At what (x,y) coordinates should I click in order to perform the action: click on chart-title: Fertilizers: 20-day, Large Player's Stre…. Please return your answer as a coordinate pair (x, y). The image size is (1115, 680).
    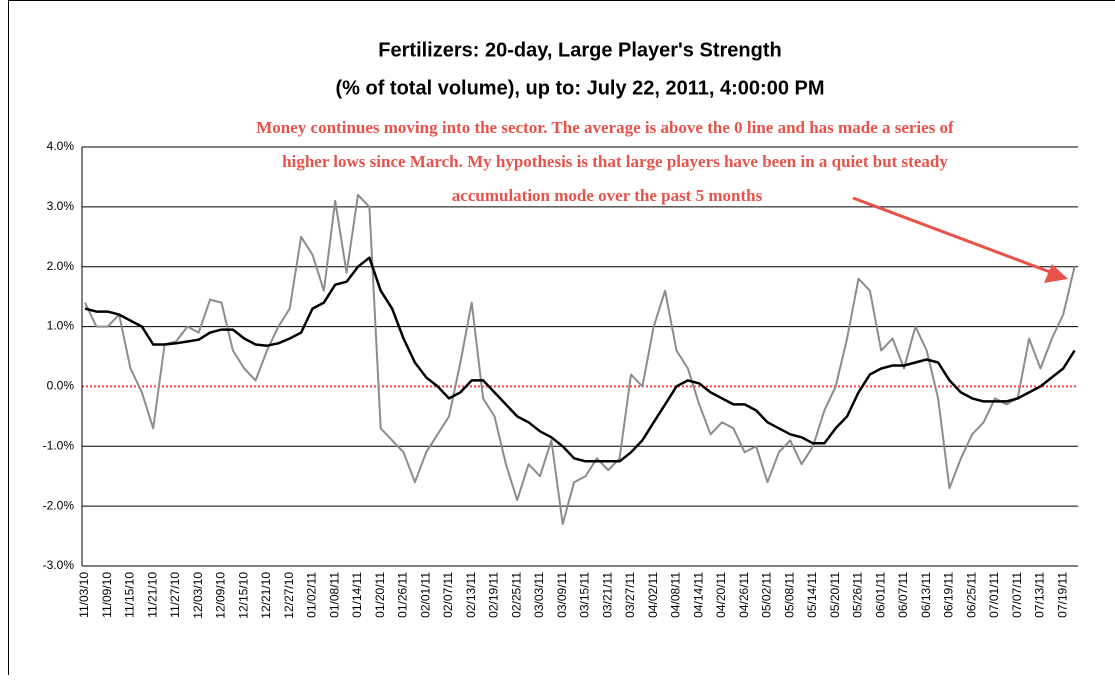
    Looking at the image, I should click on (579, 50).